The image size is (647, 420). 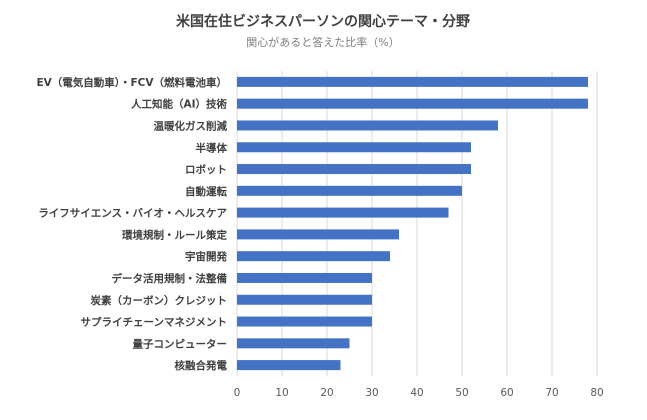 I want to click on x-tick-label: 0, so click(x=237, y=393).